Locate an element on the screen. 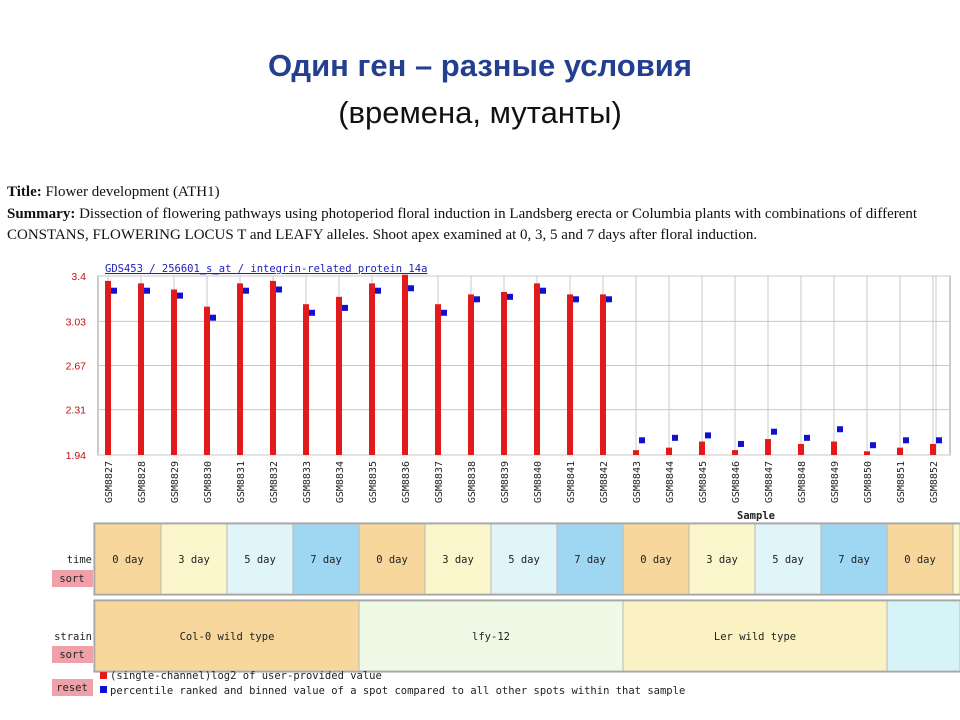  x-tick-label: GSM8843 is located at coordinates (637, 482).